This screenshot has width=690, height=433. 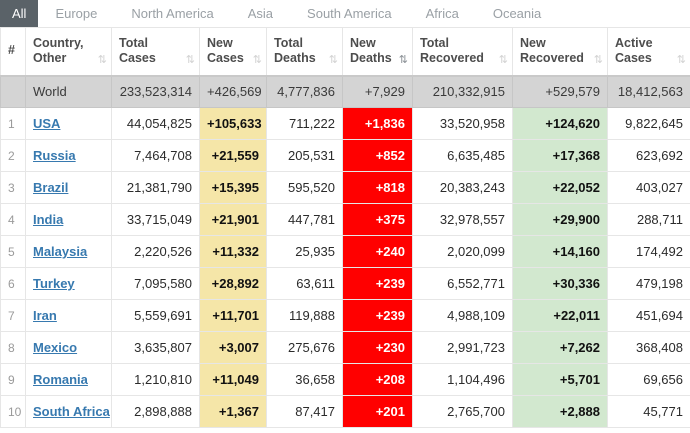 I want to click on active-cases-cell: 451,694, so click(x=648, y=315).